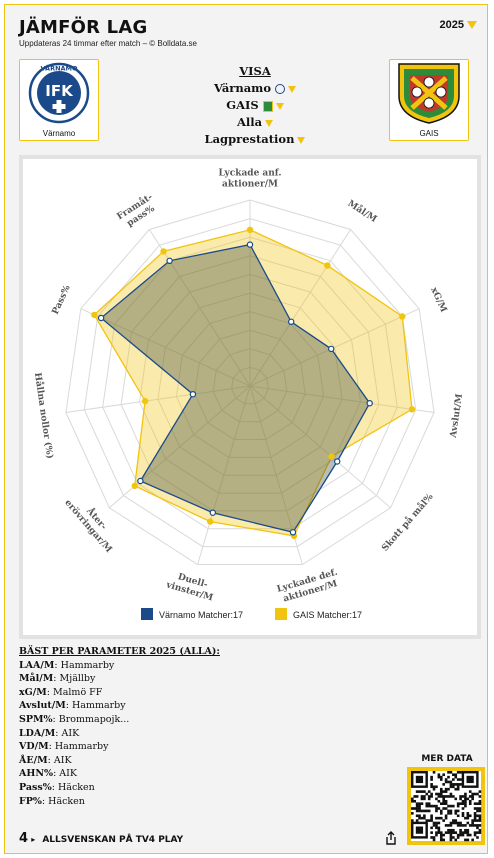 The image size is (494, 858). What do you see at coordinates (33, 692) in the screenshot?
I see `best-row-key: xG/M` at bounding box center [33, 692].